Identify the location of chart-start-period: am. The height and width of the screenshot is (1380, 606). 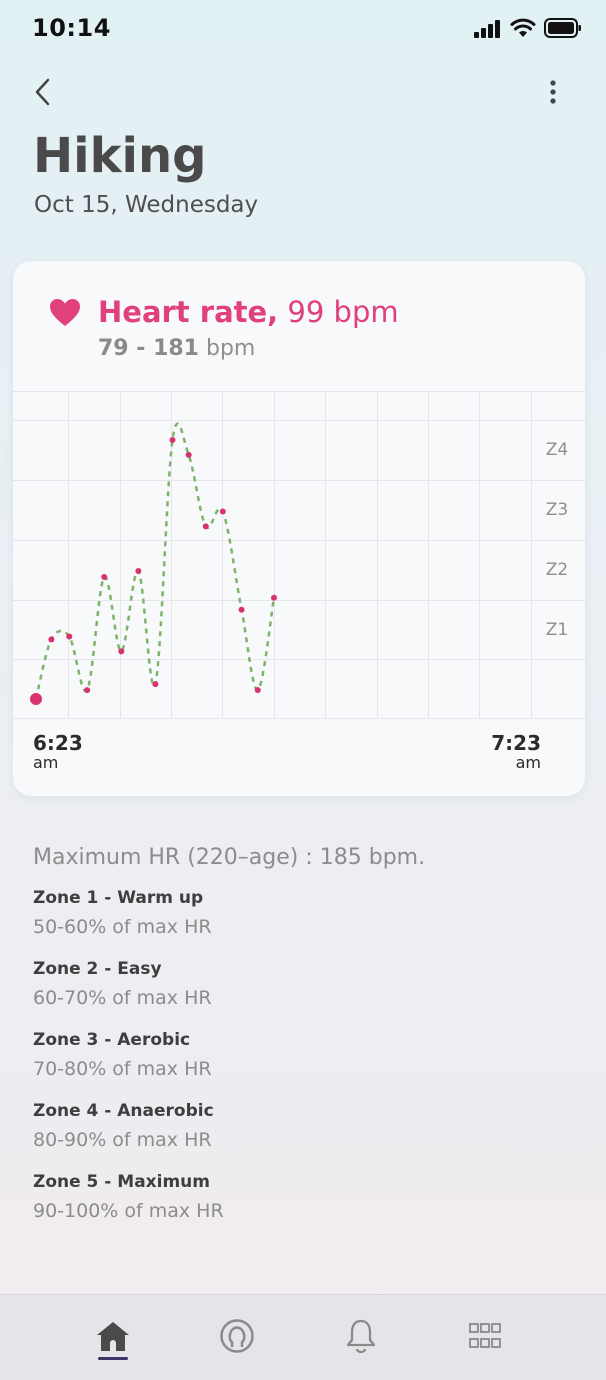
(45, 763).